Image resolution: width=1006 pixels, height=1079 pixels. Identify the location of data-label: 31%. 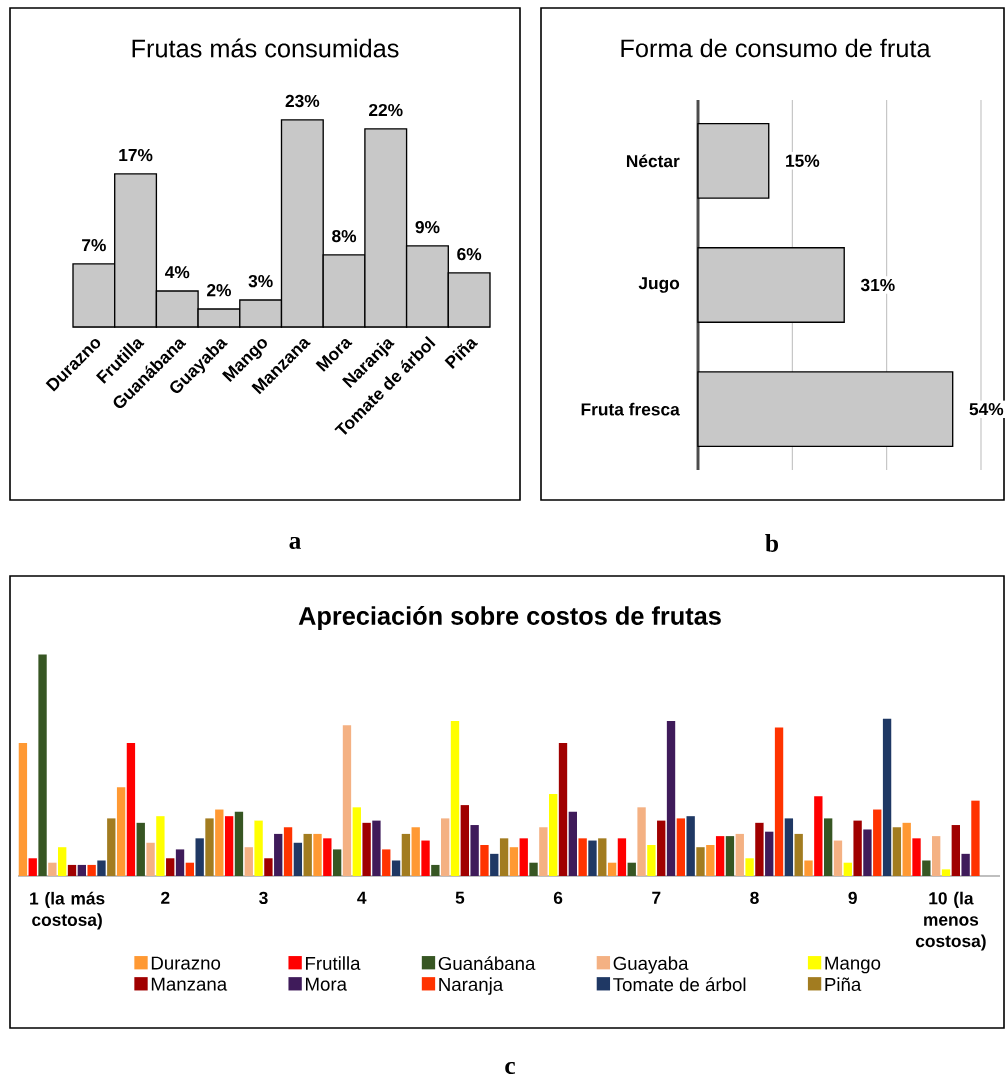
(877, 285).